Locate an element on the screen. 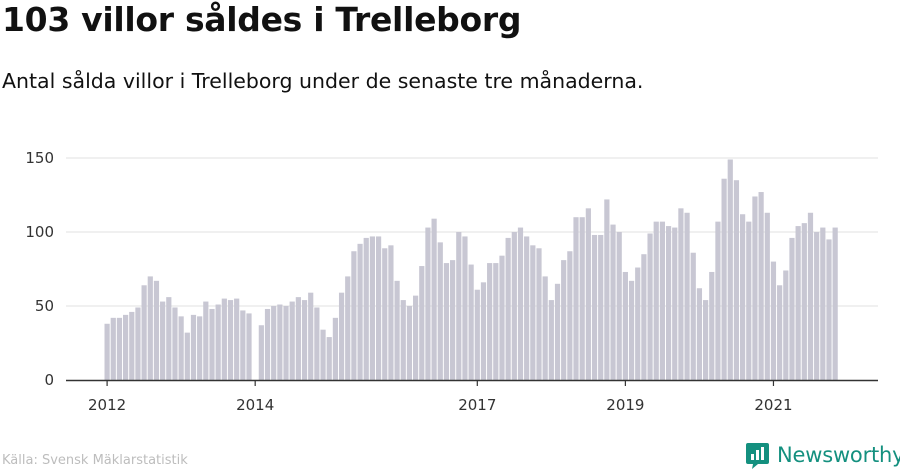 The height and width of the screenshot is (474, 900). x-tick-label: 2014 is located at coordinates (255, 405).